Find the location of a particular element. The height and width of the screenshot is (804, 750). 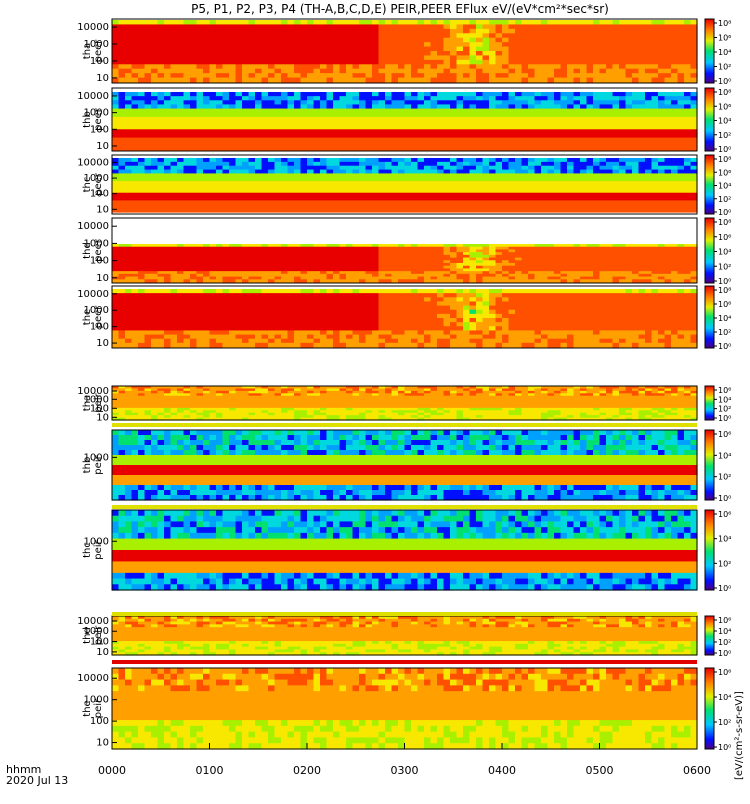

x-tick-label: 0500 is located at coordinates (600, 770).